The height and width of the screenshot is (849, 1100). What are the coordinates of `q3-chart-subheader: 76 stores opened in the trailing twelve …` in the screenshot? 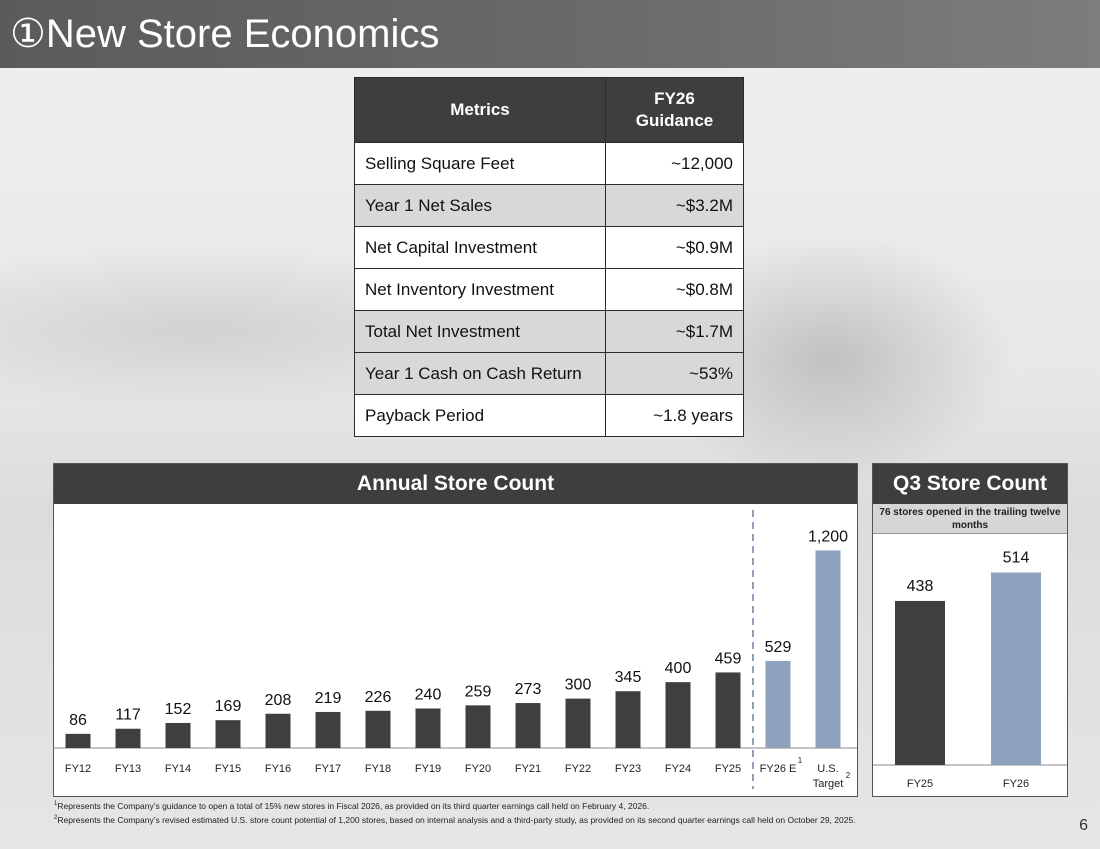 It's located at (970, 519).